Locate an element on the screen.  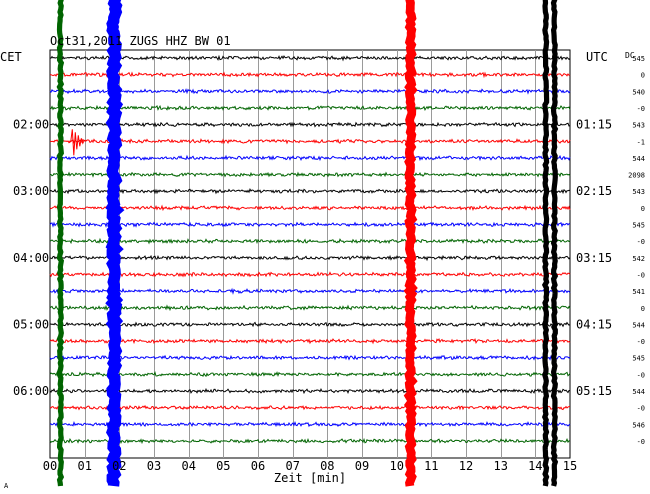
x-tick-label: 14 is located at coordinates (535, 466).